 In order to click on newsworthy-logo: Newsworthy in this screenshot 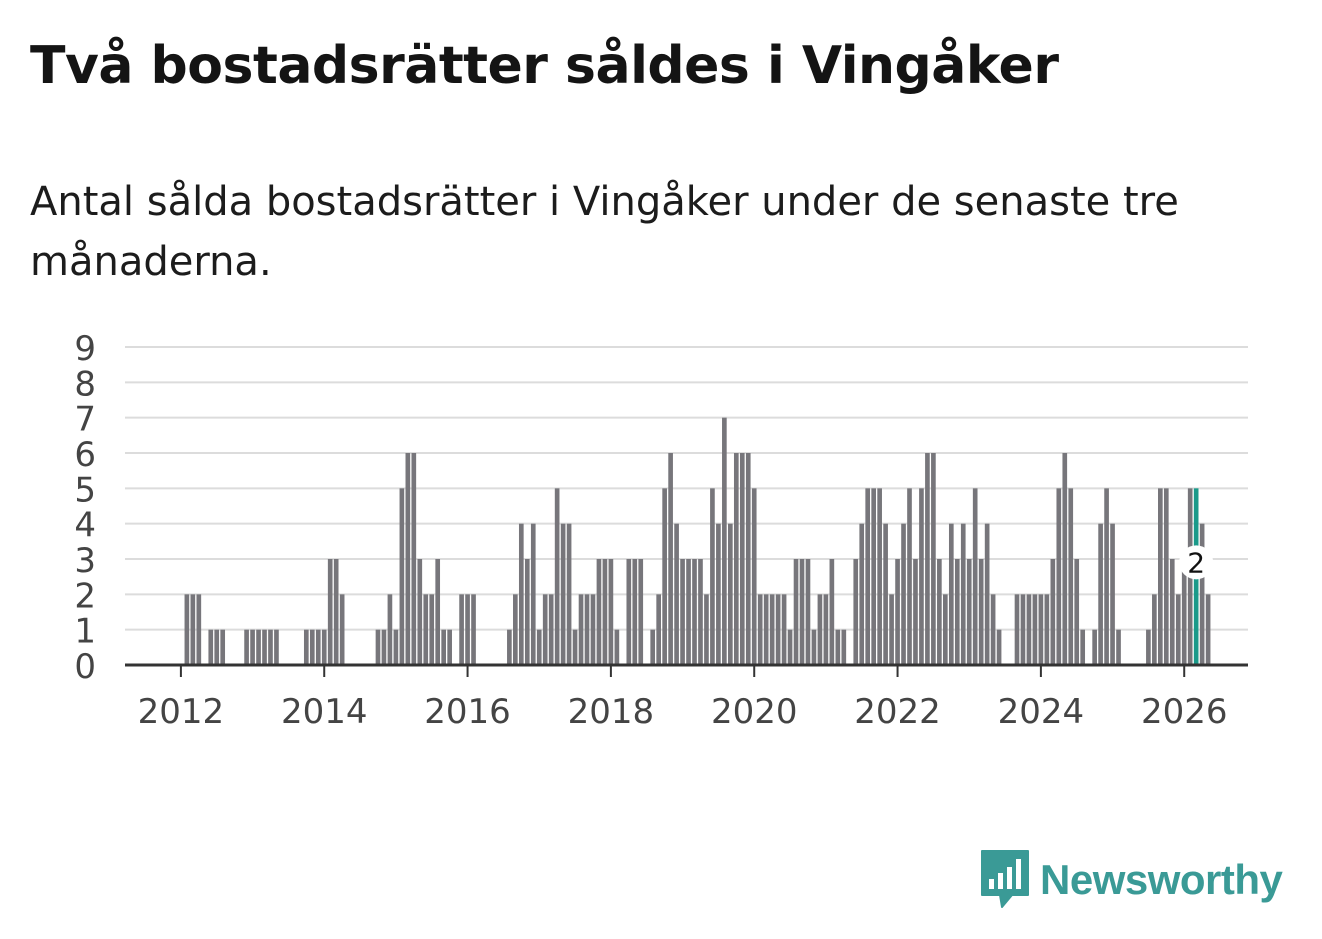, I will do `click(1131, 880)`.